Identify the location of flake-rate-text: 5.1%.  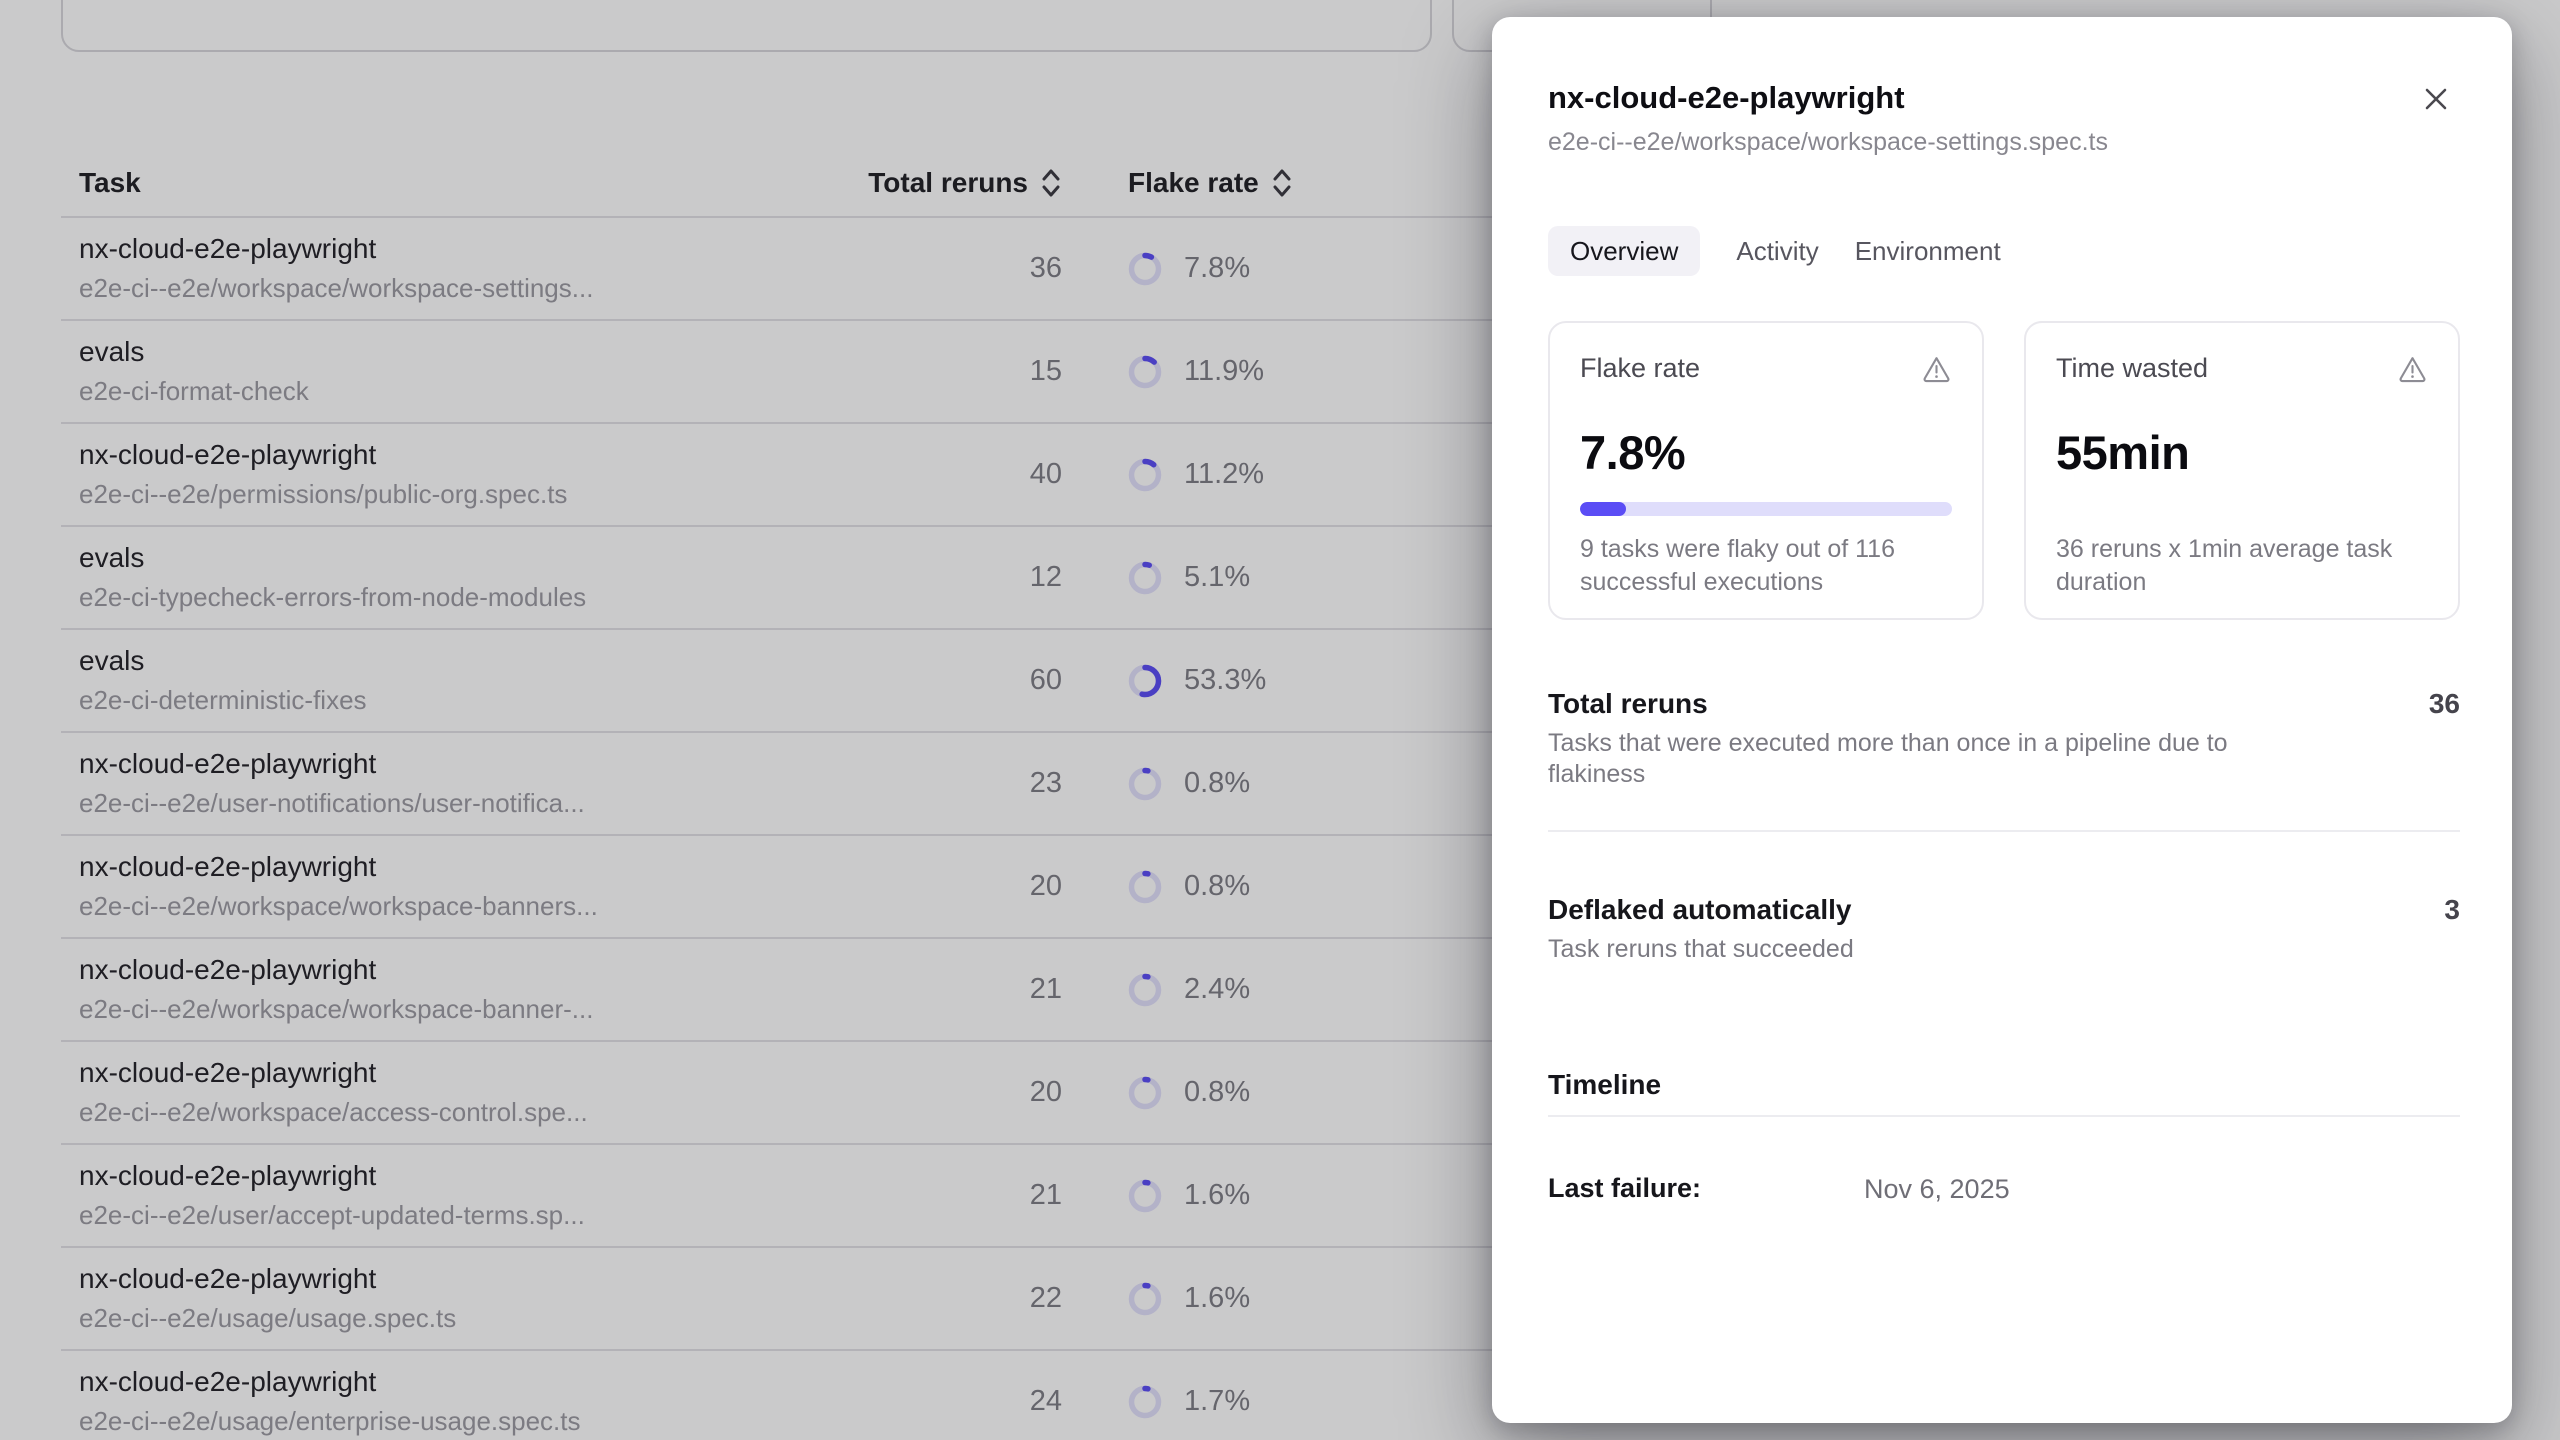
(1217, 577).